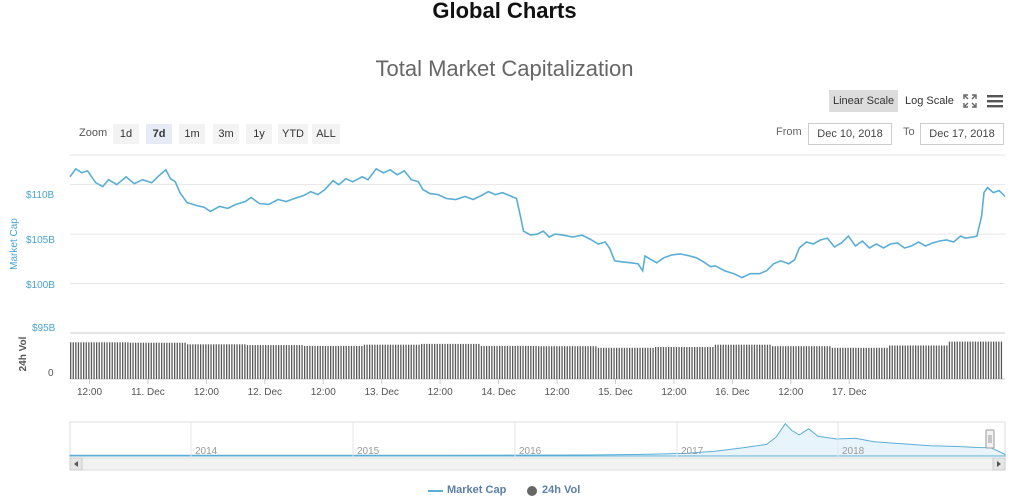 The width and height of the screenshot is (1014, 501). I want to click on expand-icon, so click(970, 101).